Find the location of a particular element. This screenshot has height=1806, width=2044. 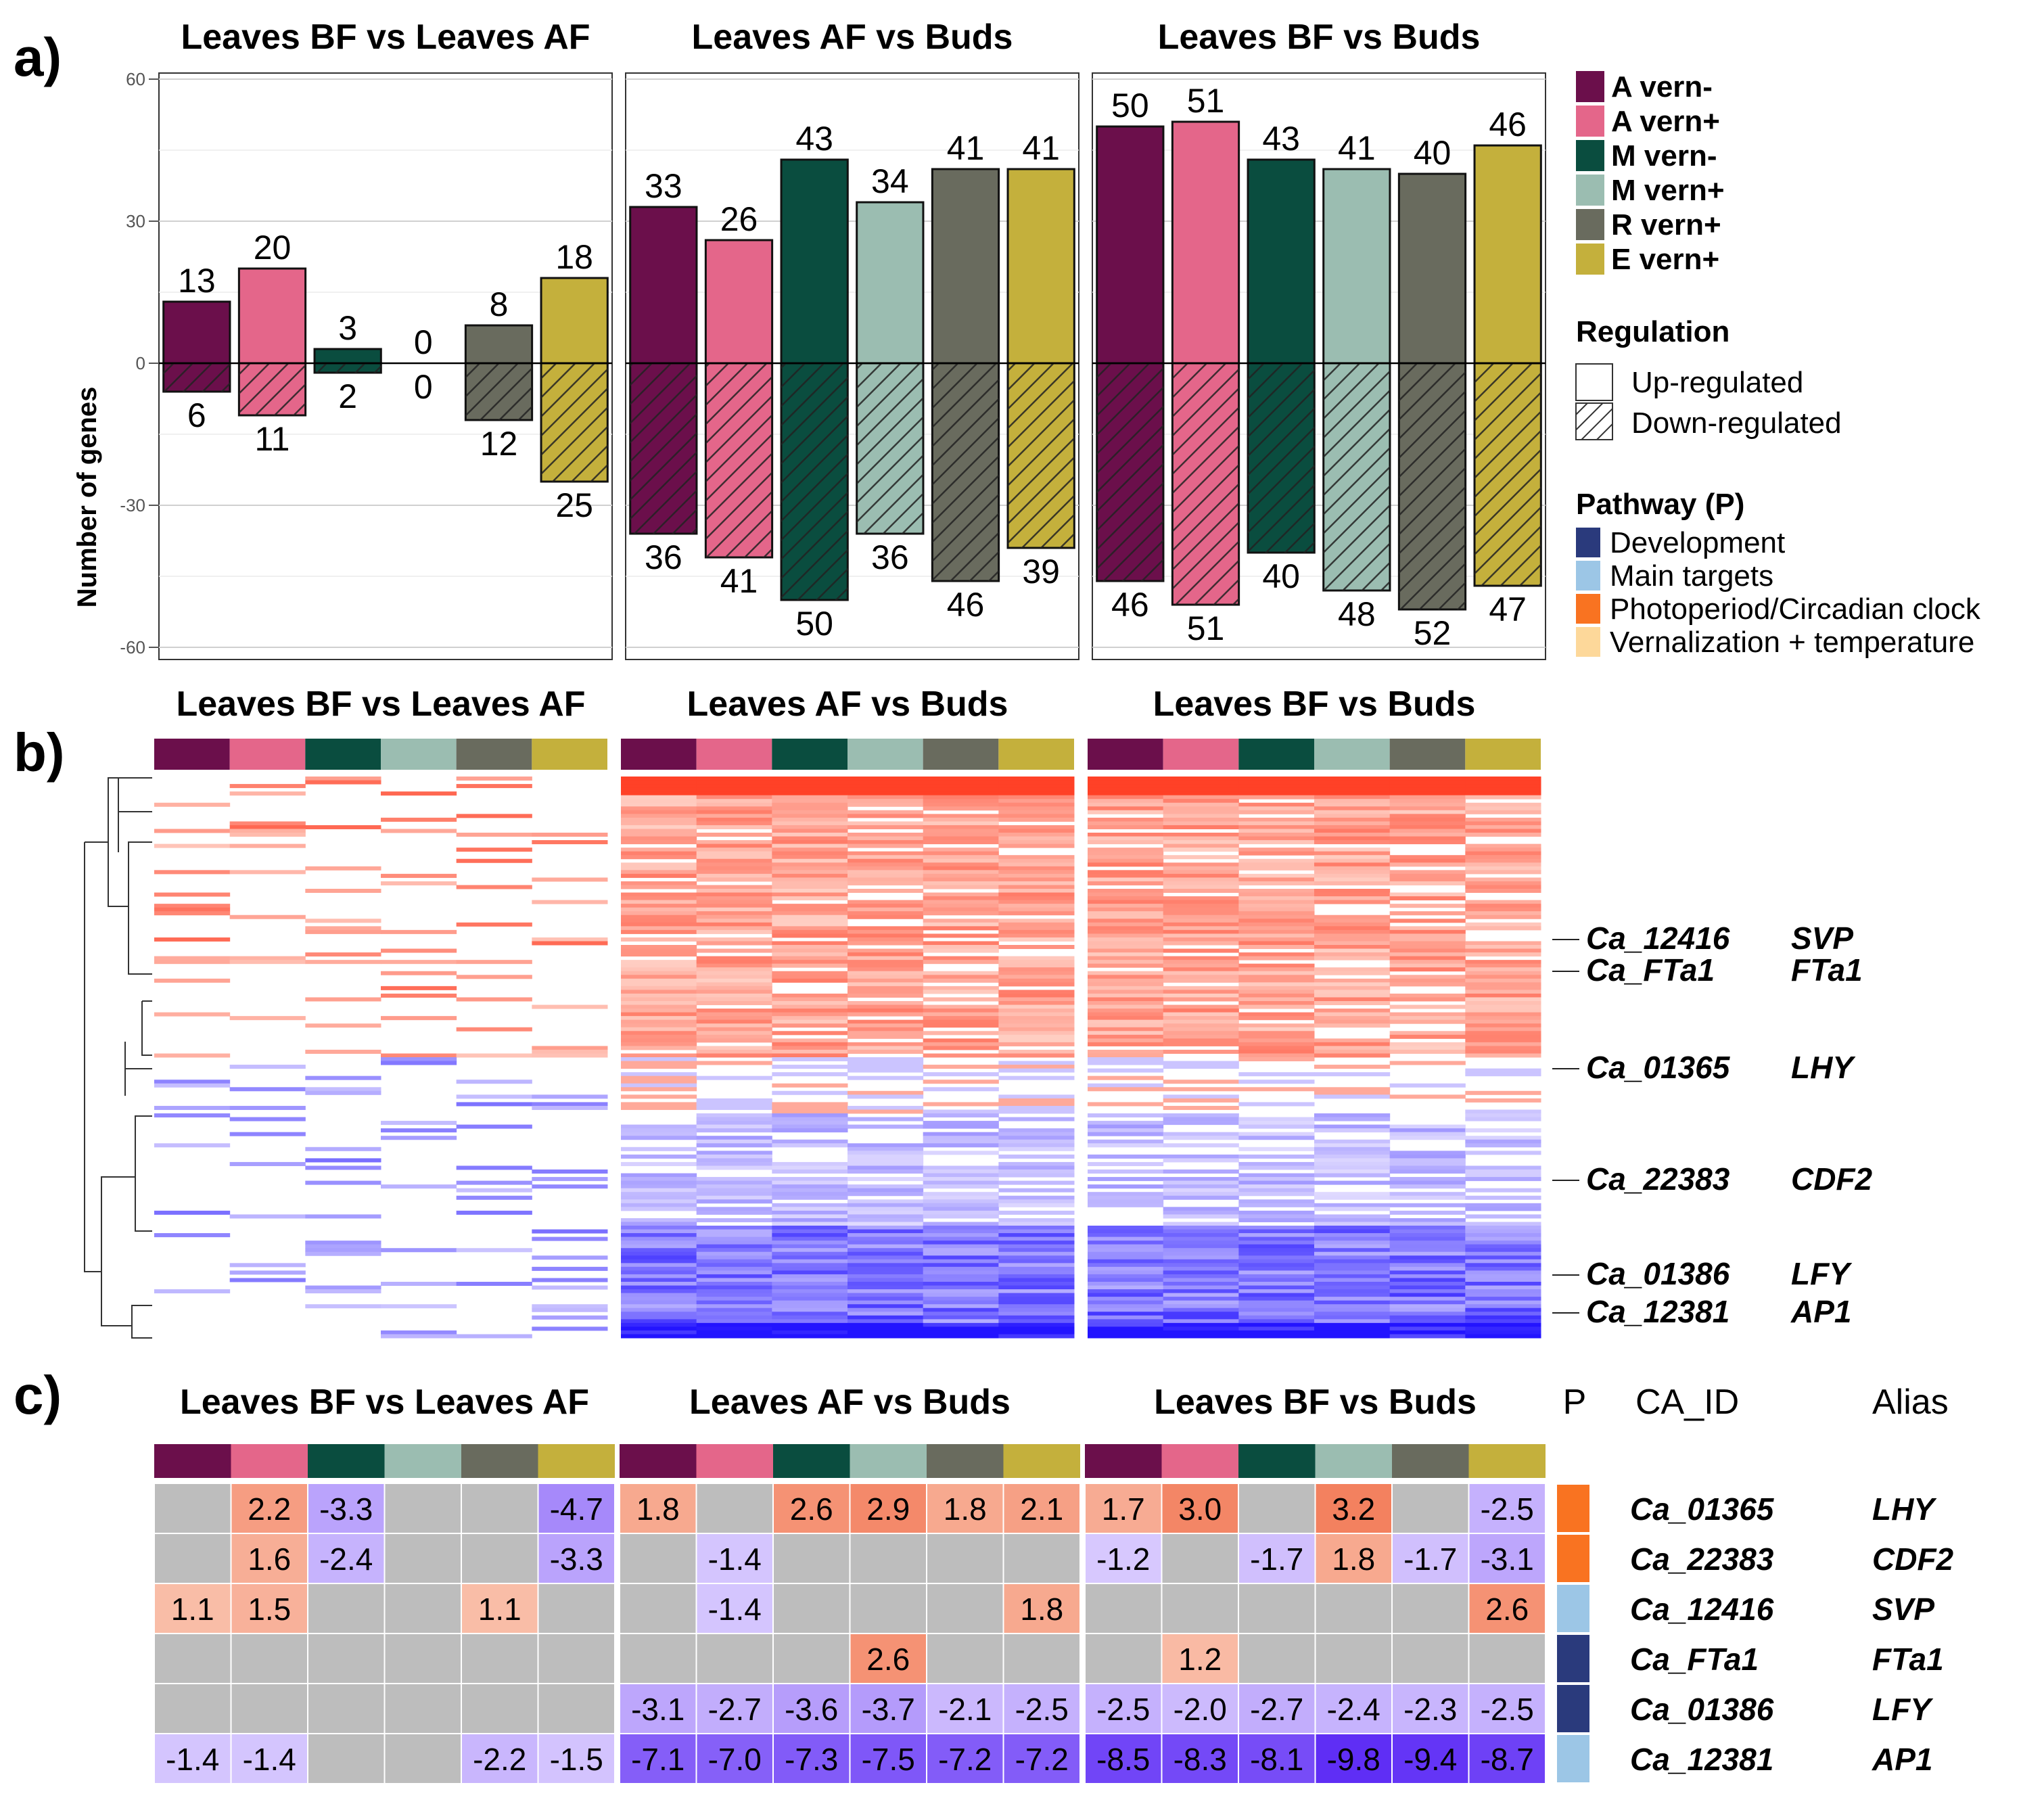

table-cell-value: -1.7 is located at coordinates (1276, 1559).